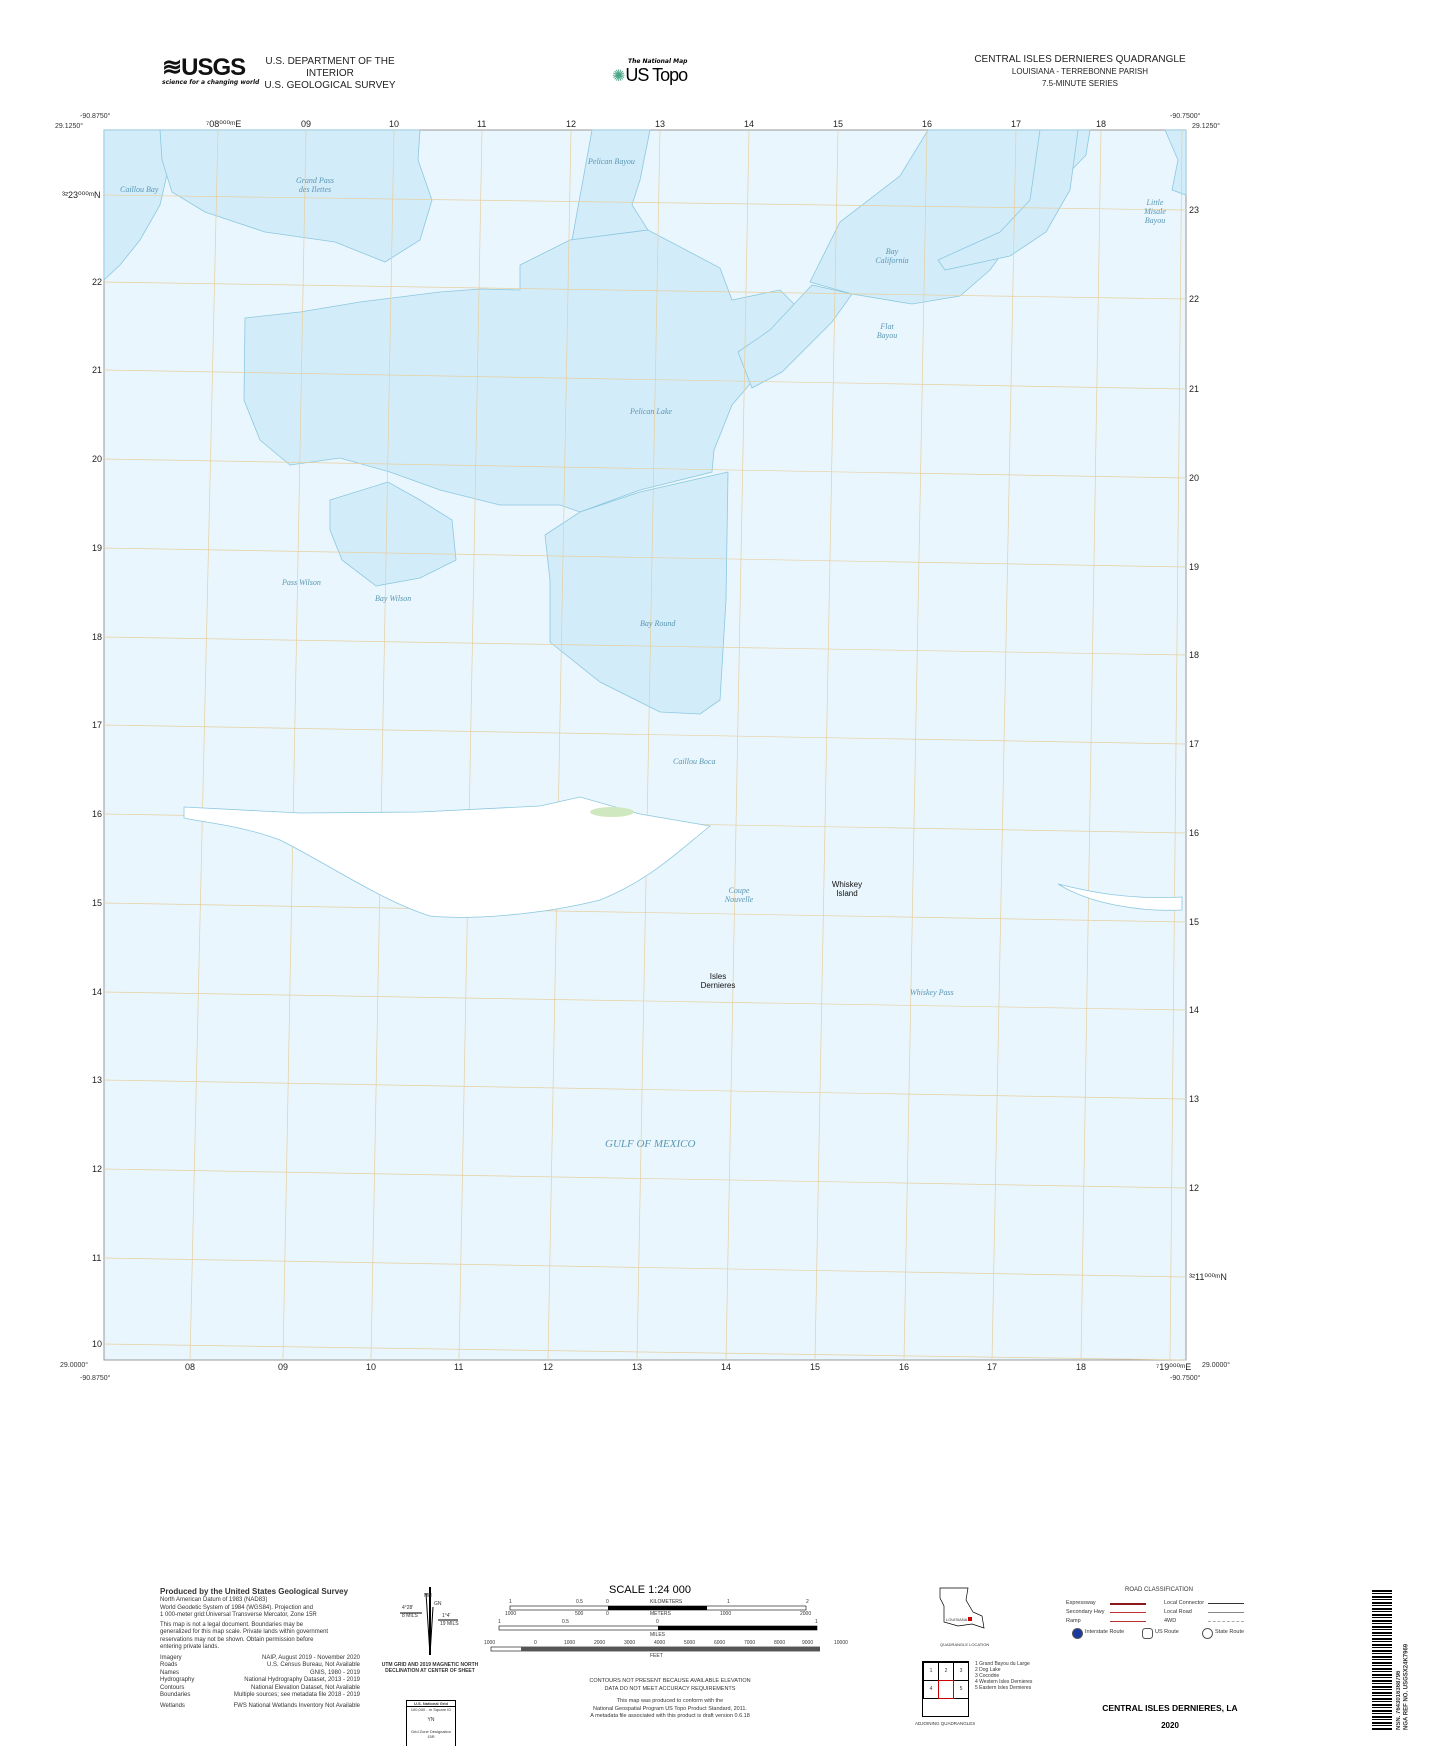 The width and height of the screenshot is (1445, 1746). I want to click on mile-bar-fill, so click(737, 1628).